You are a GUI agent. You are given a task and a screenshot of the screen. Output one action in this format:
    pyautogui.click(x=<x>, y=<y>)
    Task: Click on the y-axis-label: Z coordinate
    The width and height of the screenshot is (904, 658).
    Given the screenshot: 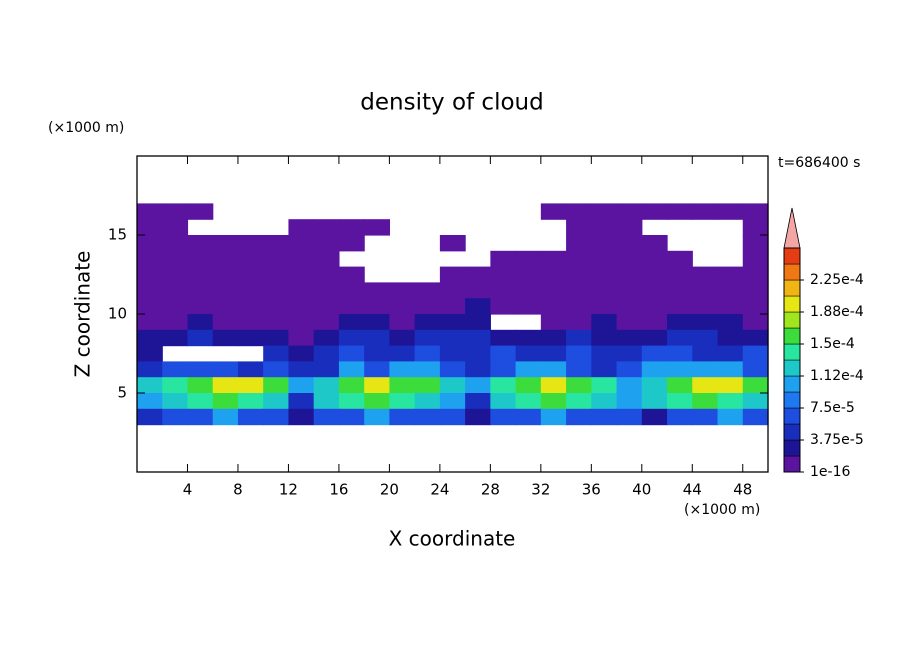 What is the action you would take?
    pyautogui.click(x=83, y=314)
    